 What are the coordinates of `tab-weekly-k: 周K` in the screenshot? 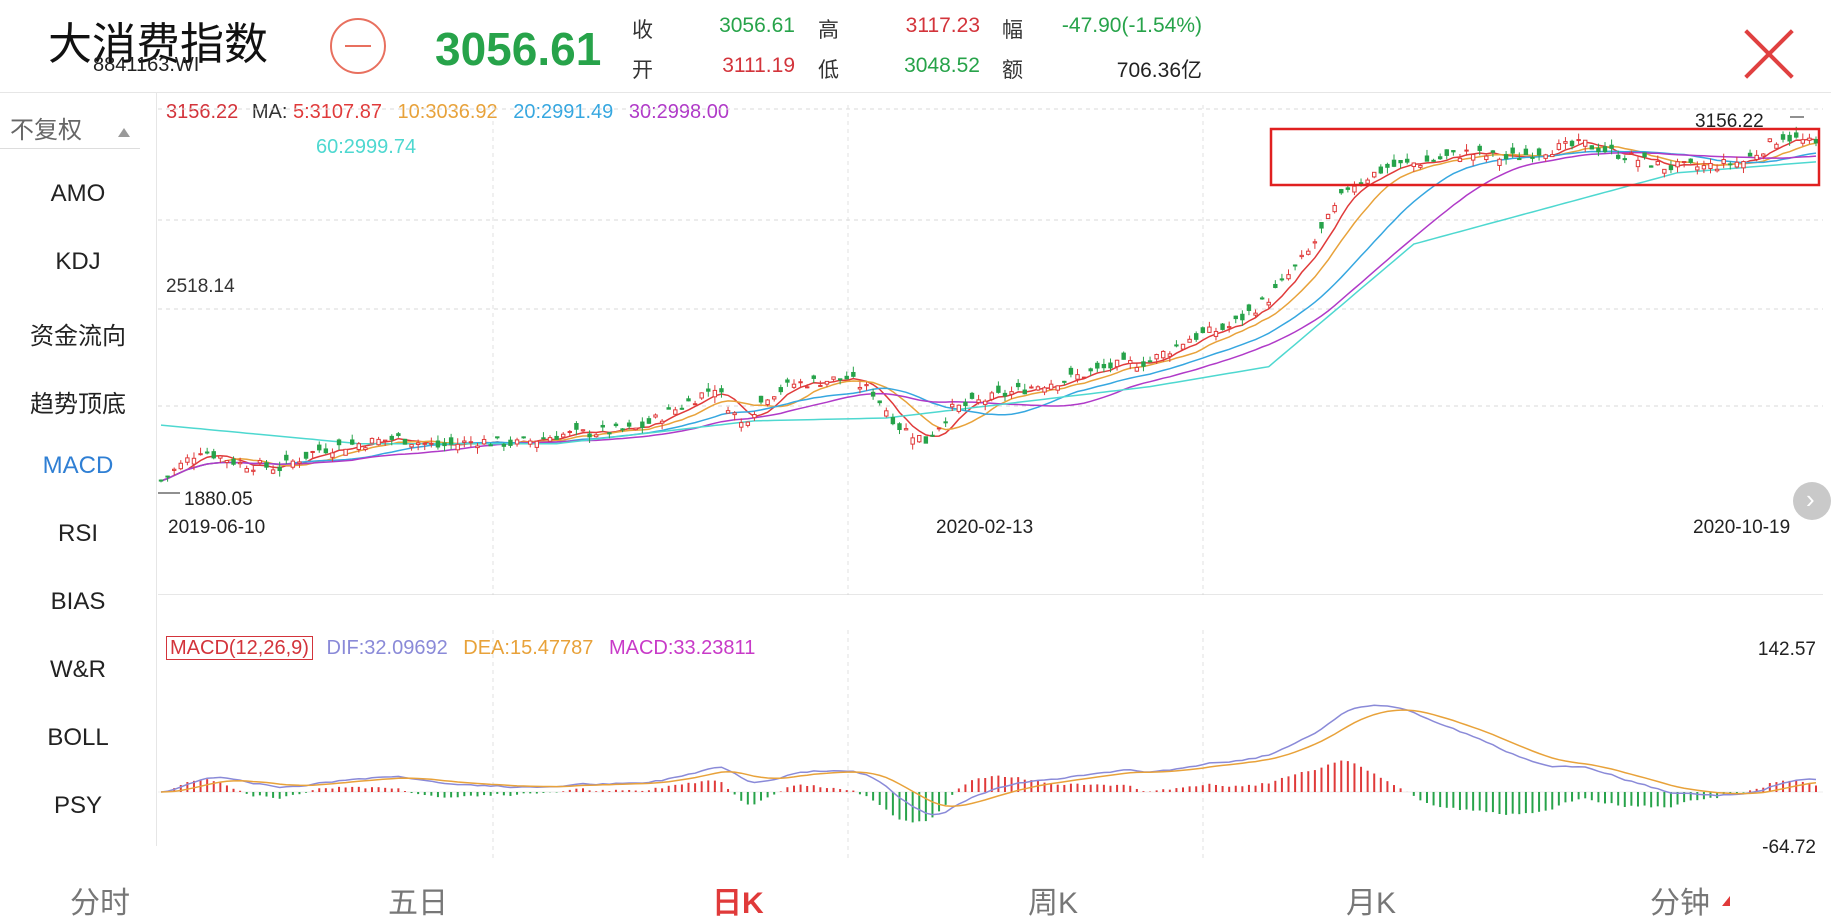 It's located at (1053, 903).